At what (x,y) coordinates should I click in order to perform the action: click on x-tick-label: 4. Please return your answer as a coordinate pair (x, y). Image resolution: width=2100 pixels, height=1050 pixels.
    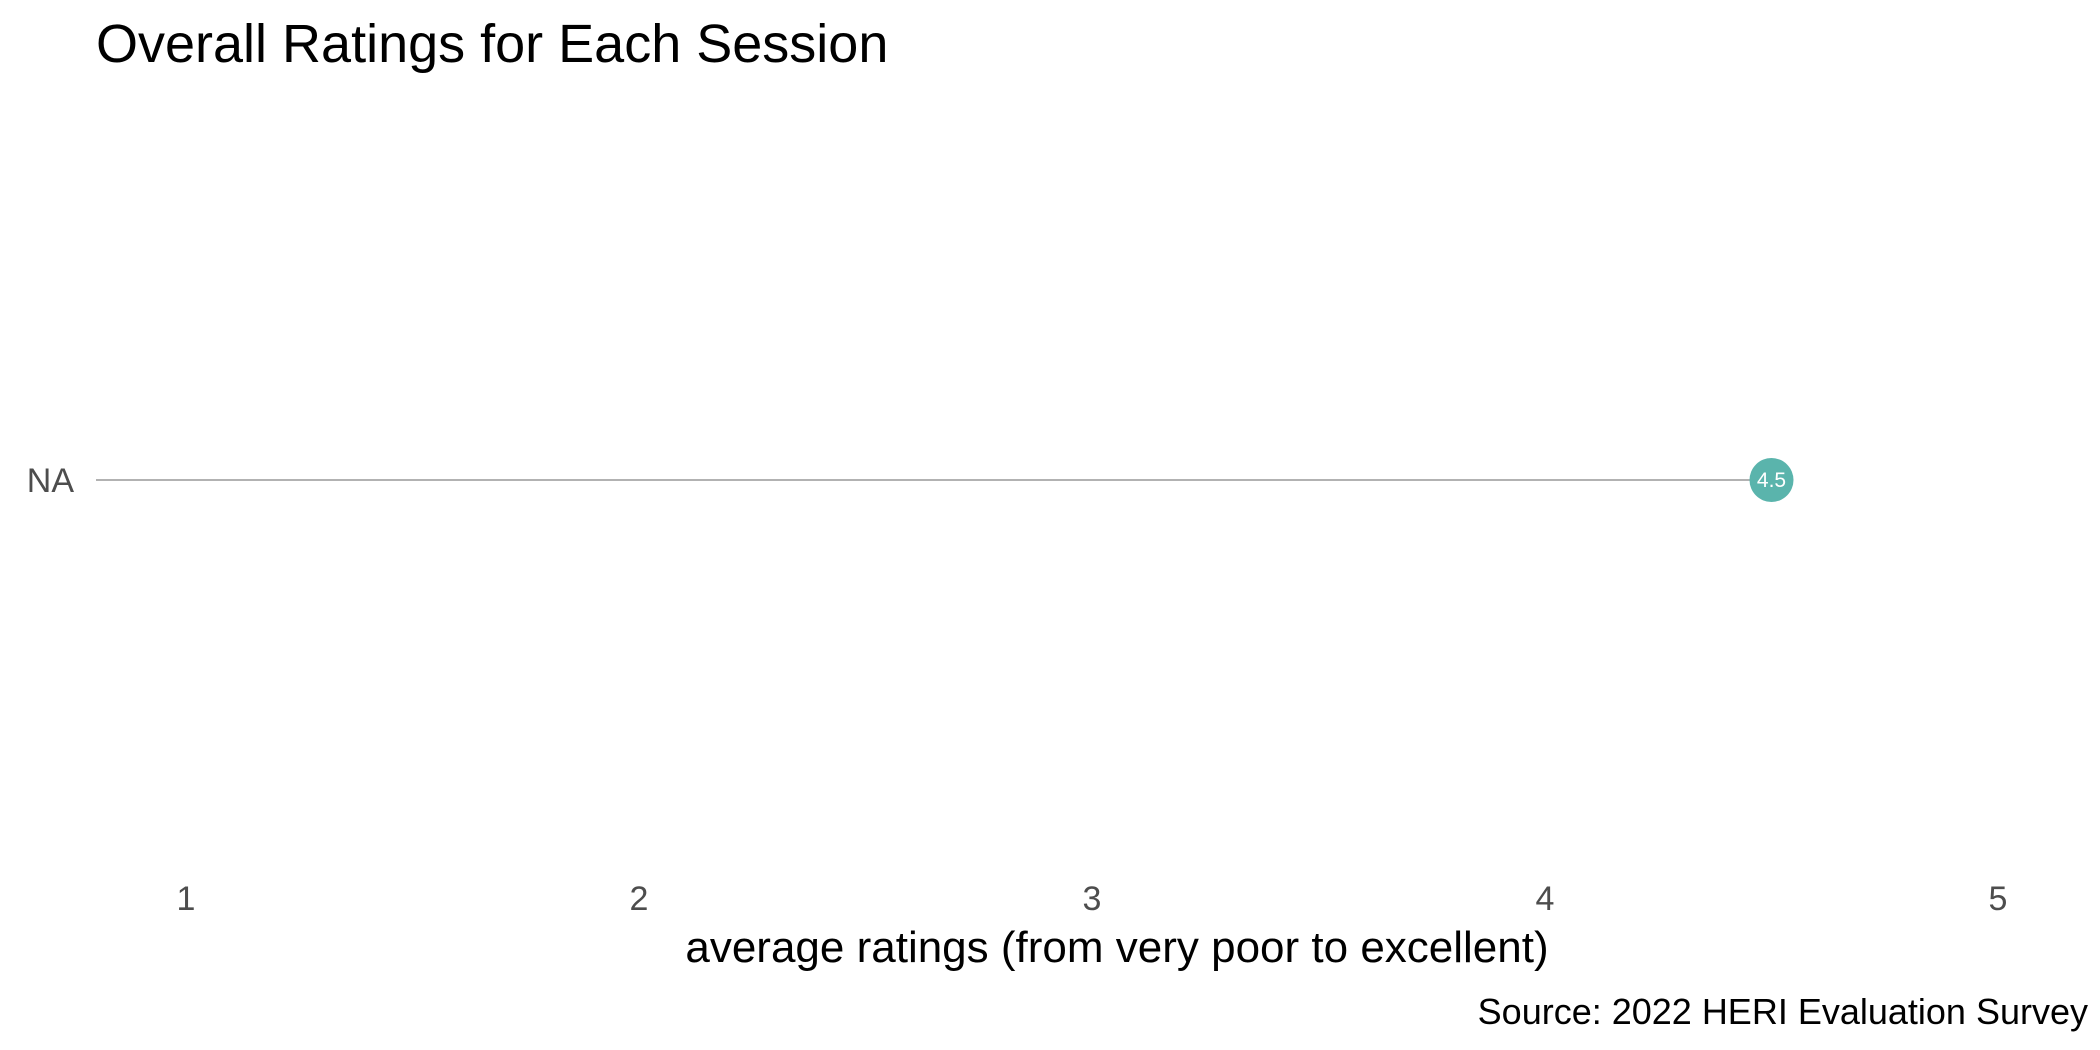
    Looking at the image, I should click on (1545, 899).